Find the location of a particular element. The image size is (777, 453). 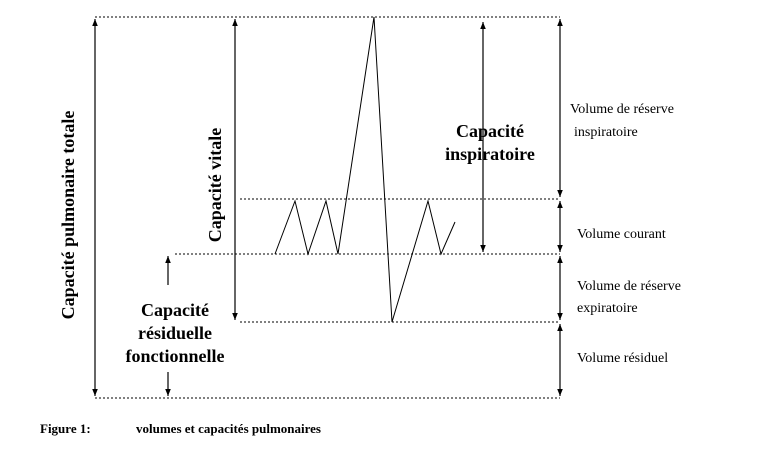

frc-label: Capacité is located at coordinates (175, 310).